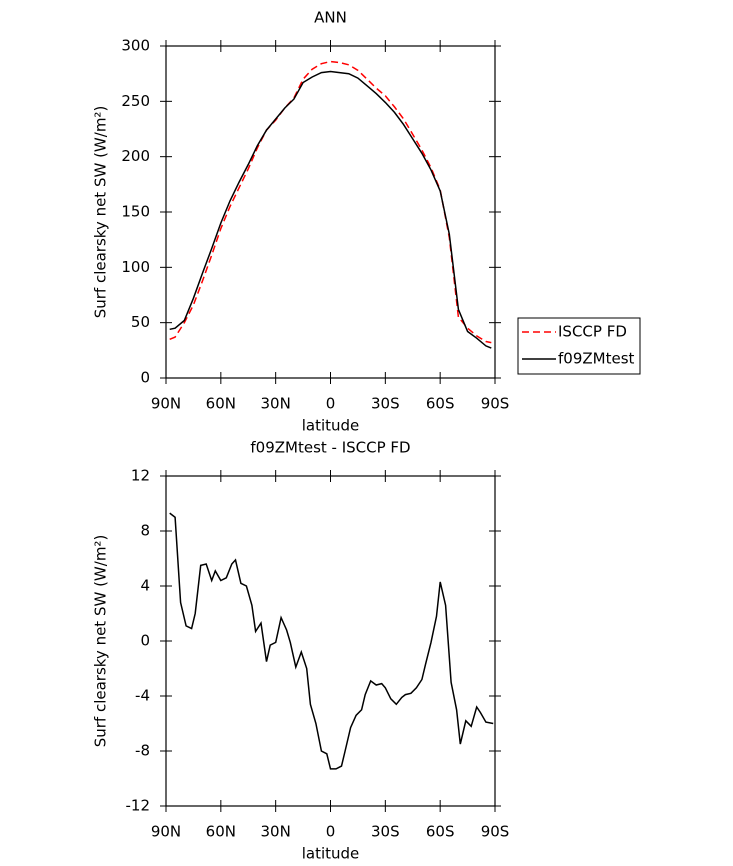  I want to click on y-tick-label: 150, so click(135, 212).